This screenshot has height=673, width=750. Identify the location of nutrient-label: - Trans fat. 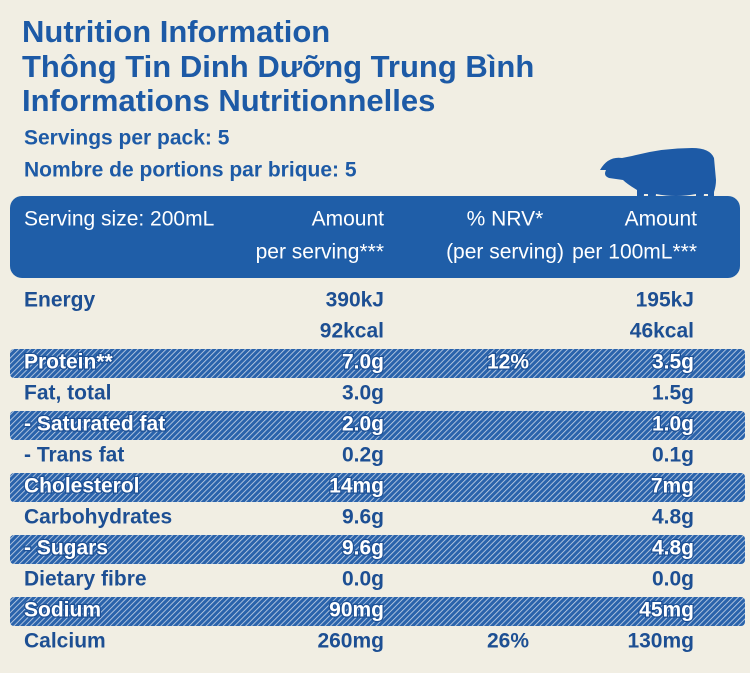
(74, 455).